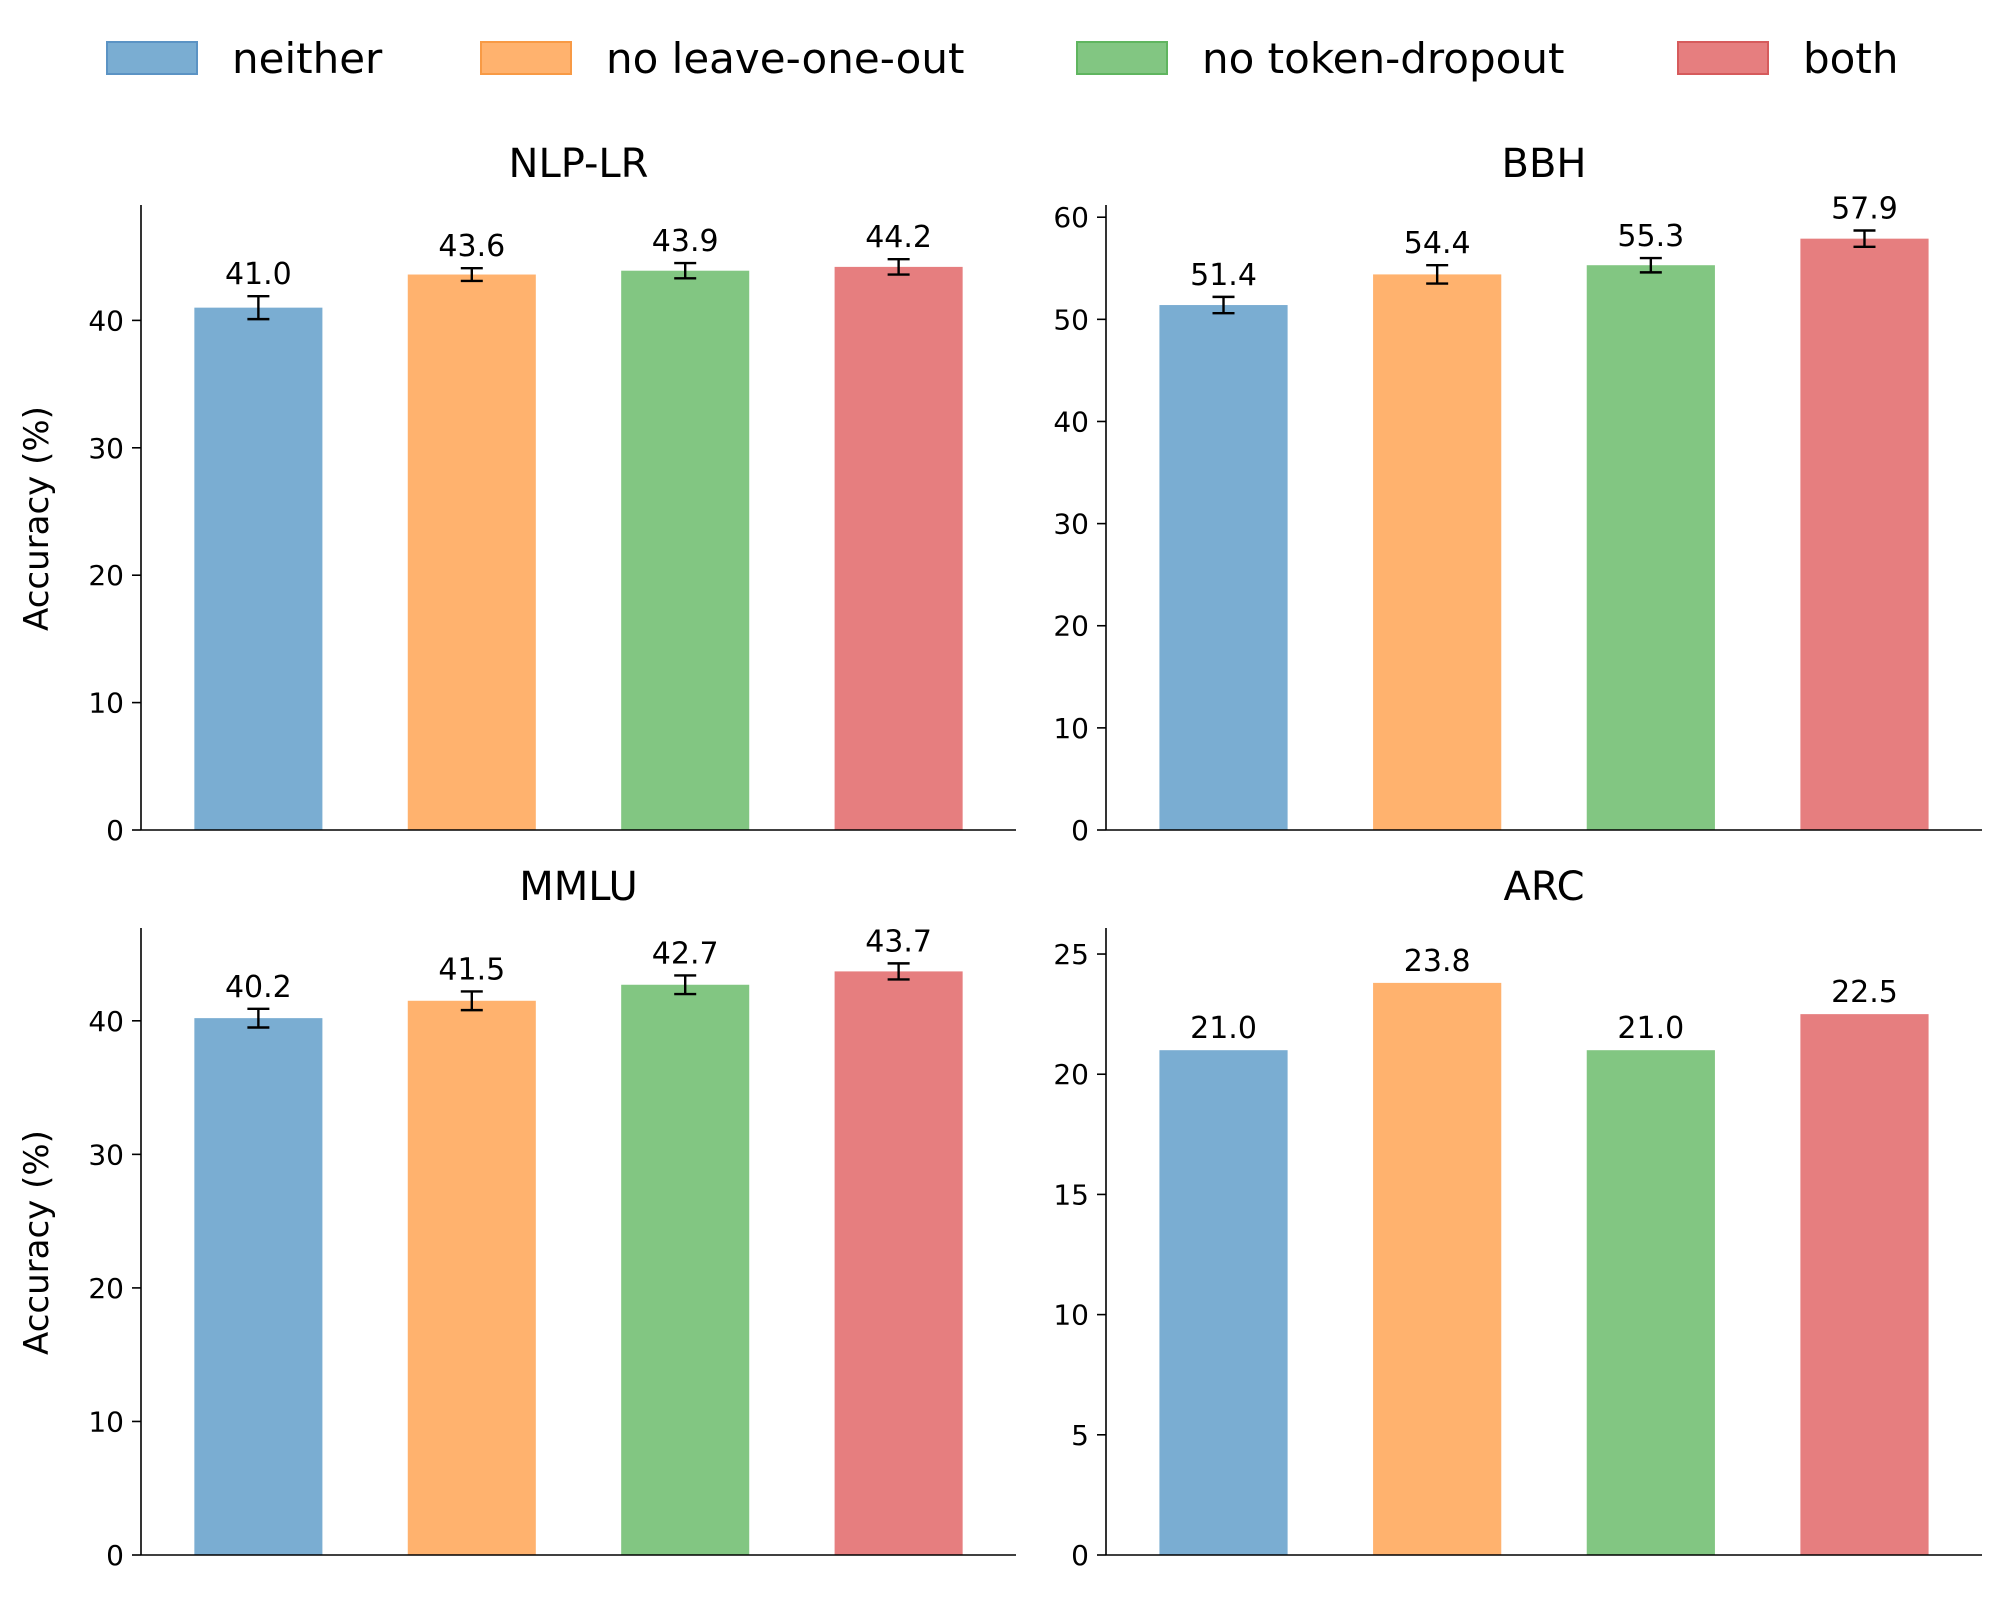 This screenshot has height=1600, width=2000. Describe the element at coordinates (307, 58) in the screenshot. I see `legend-label: neither` at that location.